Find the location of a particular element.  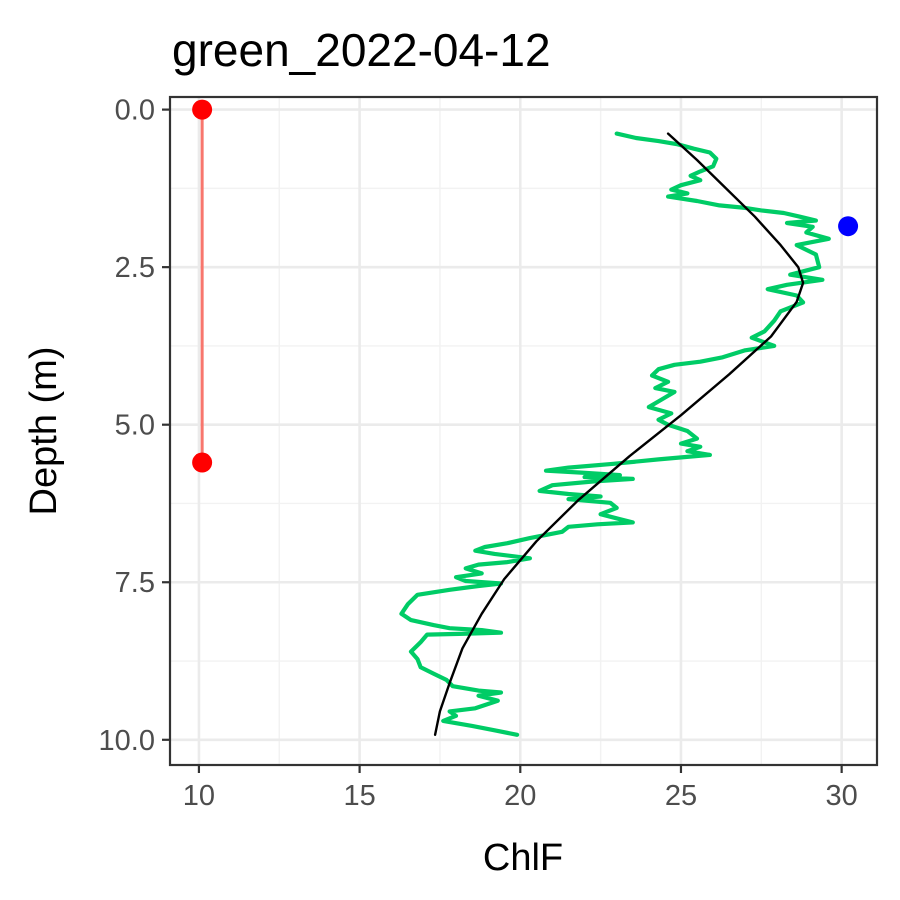

x-tick-label: 25 is located at coordinates (681, 796).